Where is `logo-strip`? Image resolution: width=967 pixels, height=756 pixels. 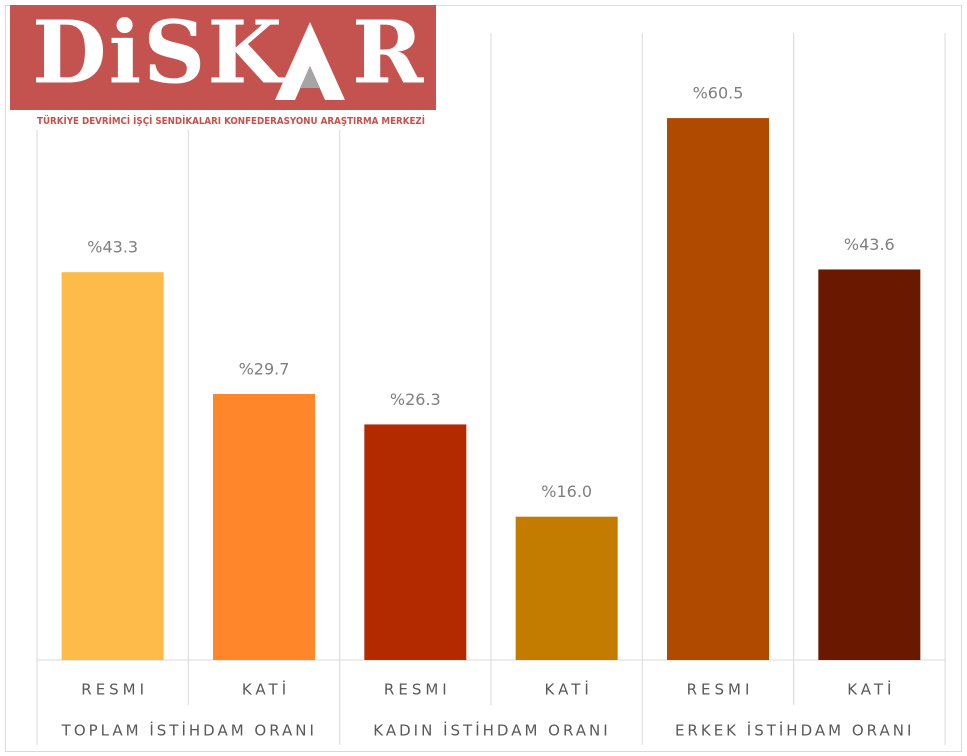
logo-strip is located at coordinates (223, 120).